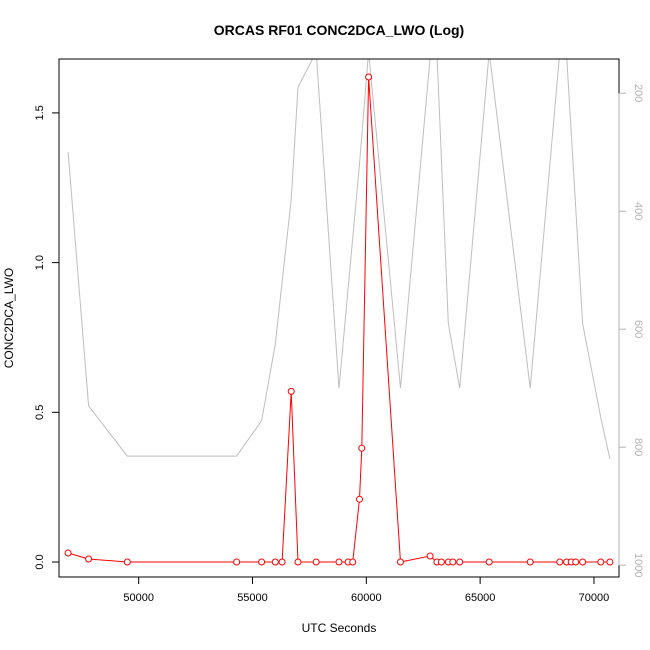  I want to click on x-tick-label: 50000, so click(138, 598).